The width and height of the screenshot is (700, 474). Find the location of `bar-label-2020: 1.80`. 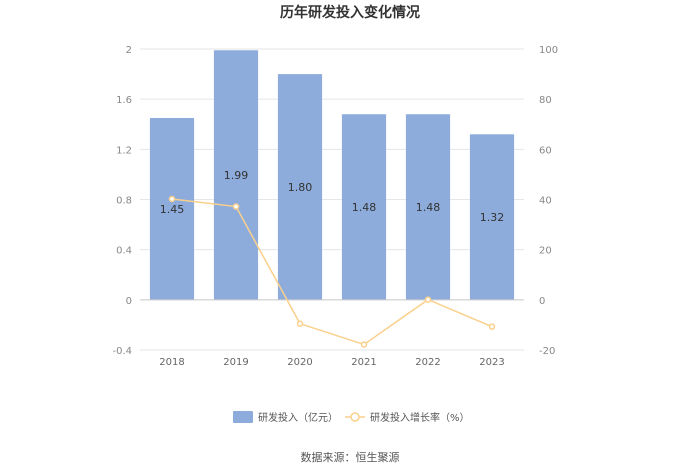

bar-label-2020: 1.80 is located at coordinates (300, 187).